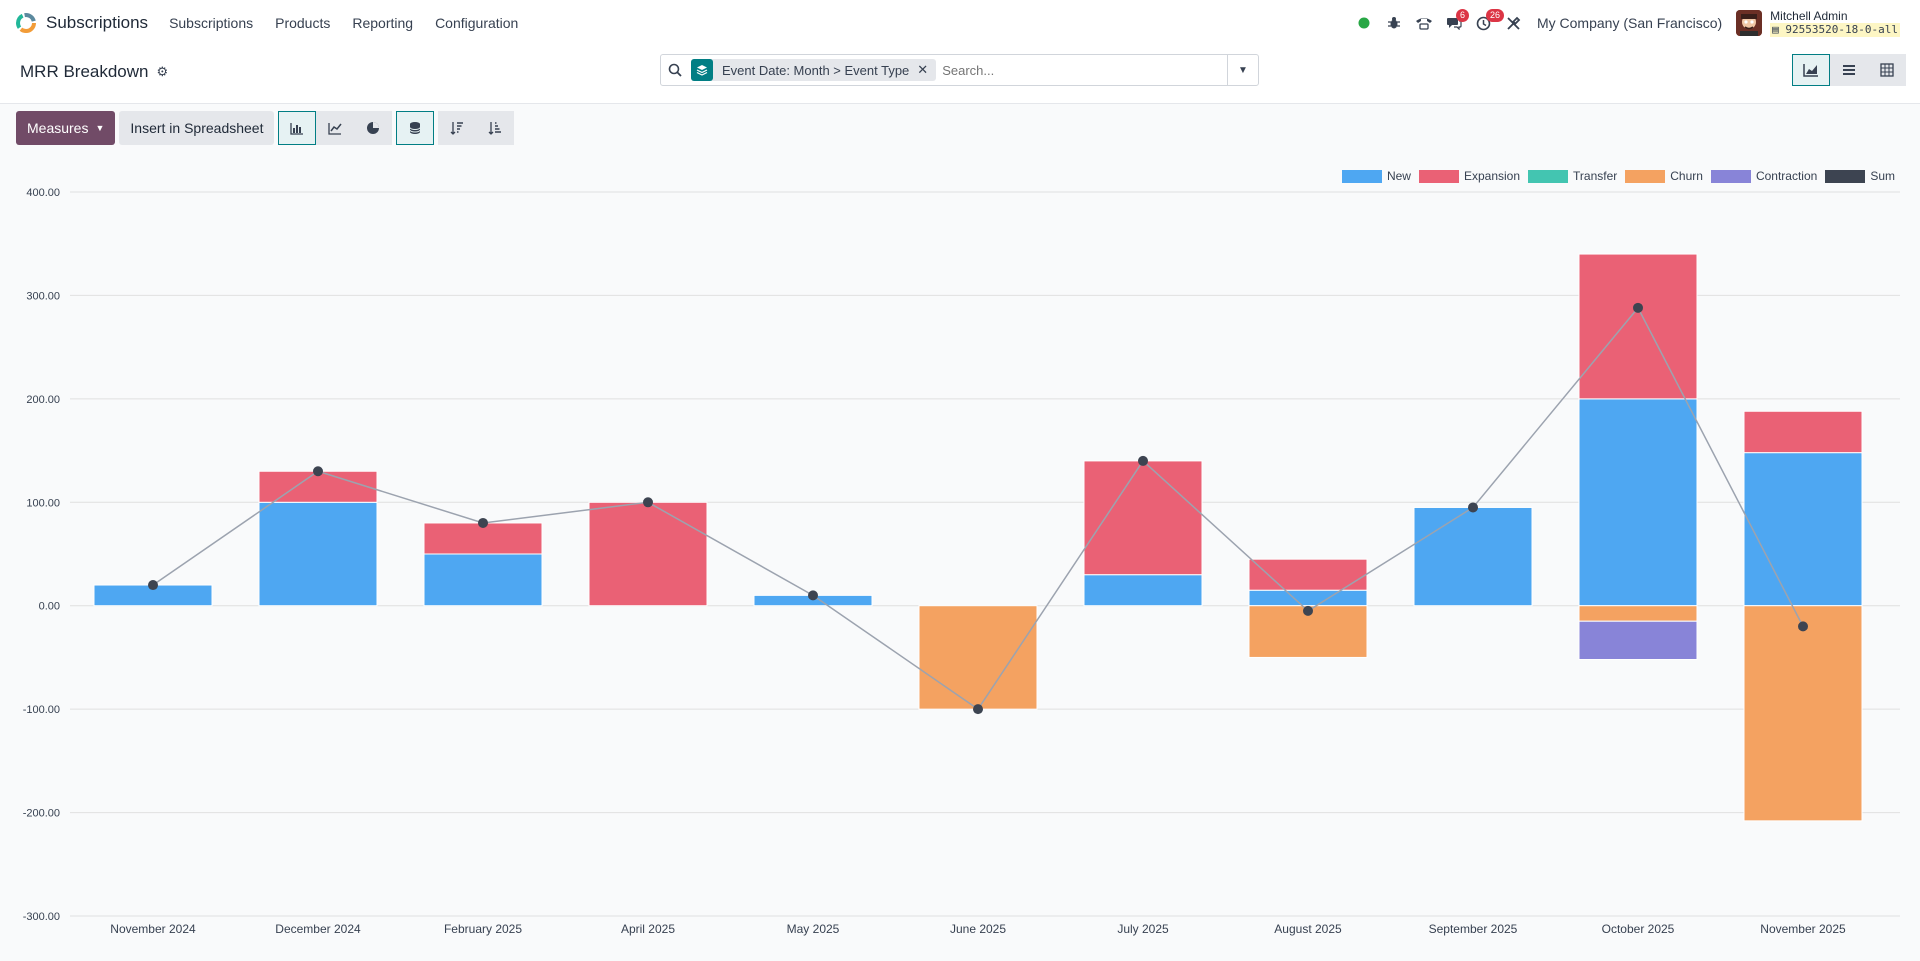 This screenshot has width=1920, height=961. What do you see at coordinates (1811, 70) in the screenshot?
I see `graph-view-icon` at bounding box center [1811, 70].